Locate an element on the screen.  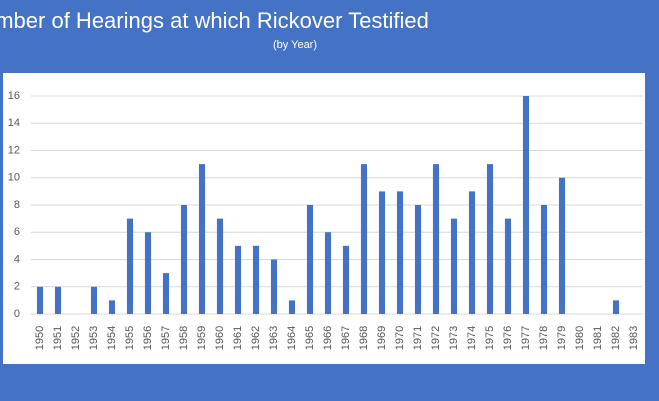
y-tick-label: 8 is located at coordinates (17, 205).